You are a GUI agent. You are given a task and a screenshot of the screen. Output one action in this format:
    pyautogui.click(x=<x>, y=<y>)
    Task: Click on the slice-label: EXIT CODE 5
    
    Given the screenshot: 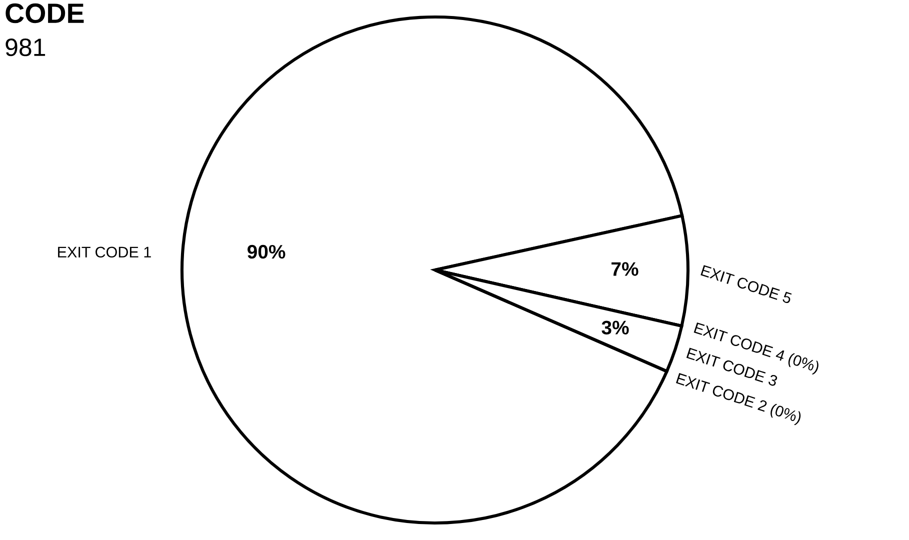 What is the action you would take?
    pyautogui.click(x=746, y=284)
    